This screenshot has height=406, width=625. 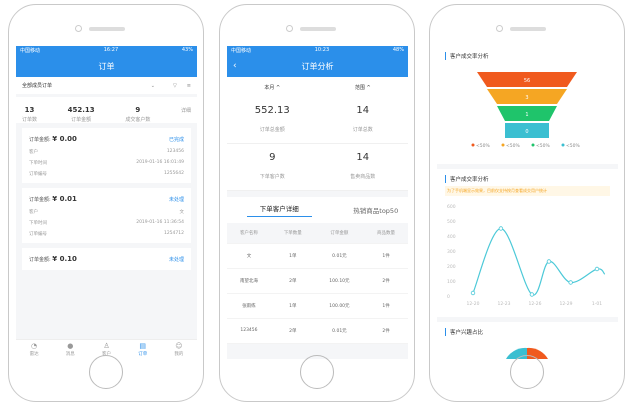 I want to click on y-tick-label: 100, so click(x=451, y=282).